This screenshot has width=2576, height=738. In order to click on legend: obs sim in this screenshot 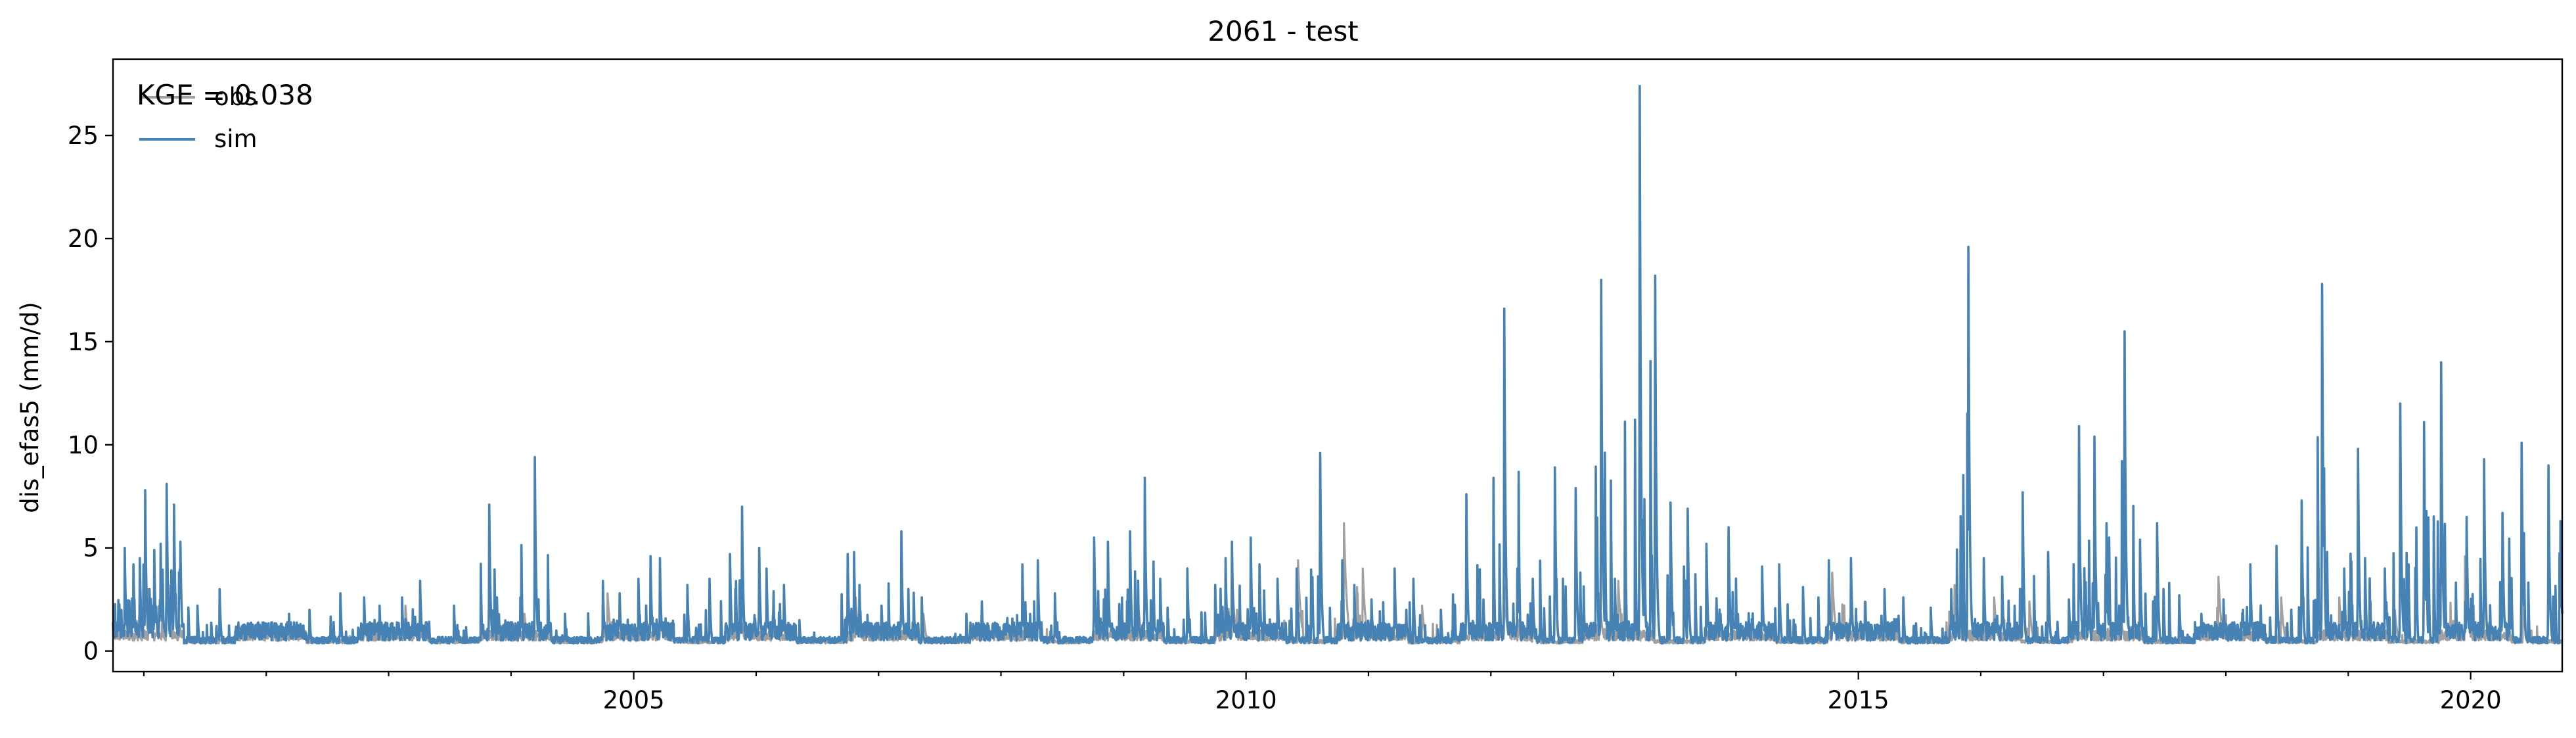, I will do `click(198, 118)`.